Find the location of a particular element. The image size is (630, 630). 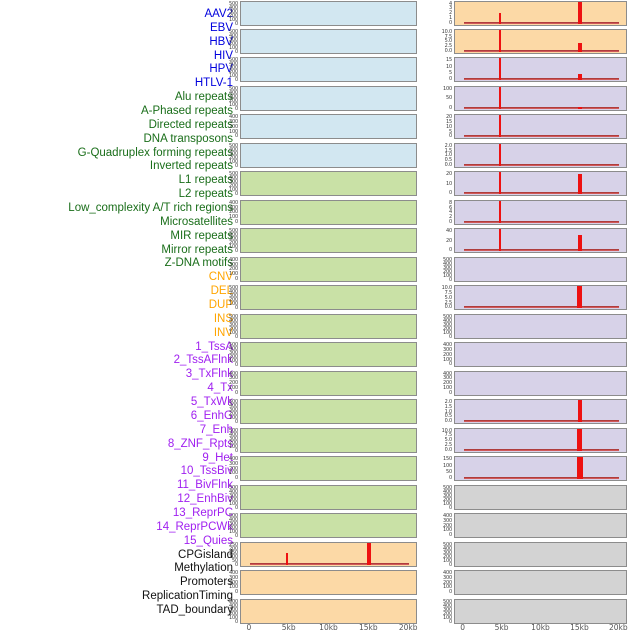

track-label: DUP is located at coordinates (220, 305).